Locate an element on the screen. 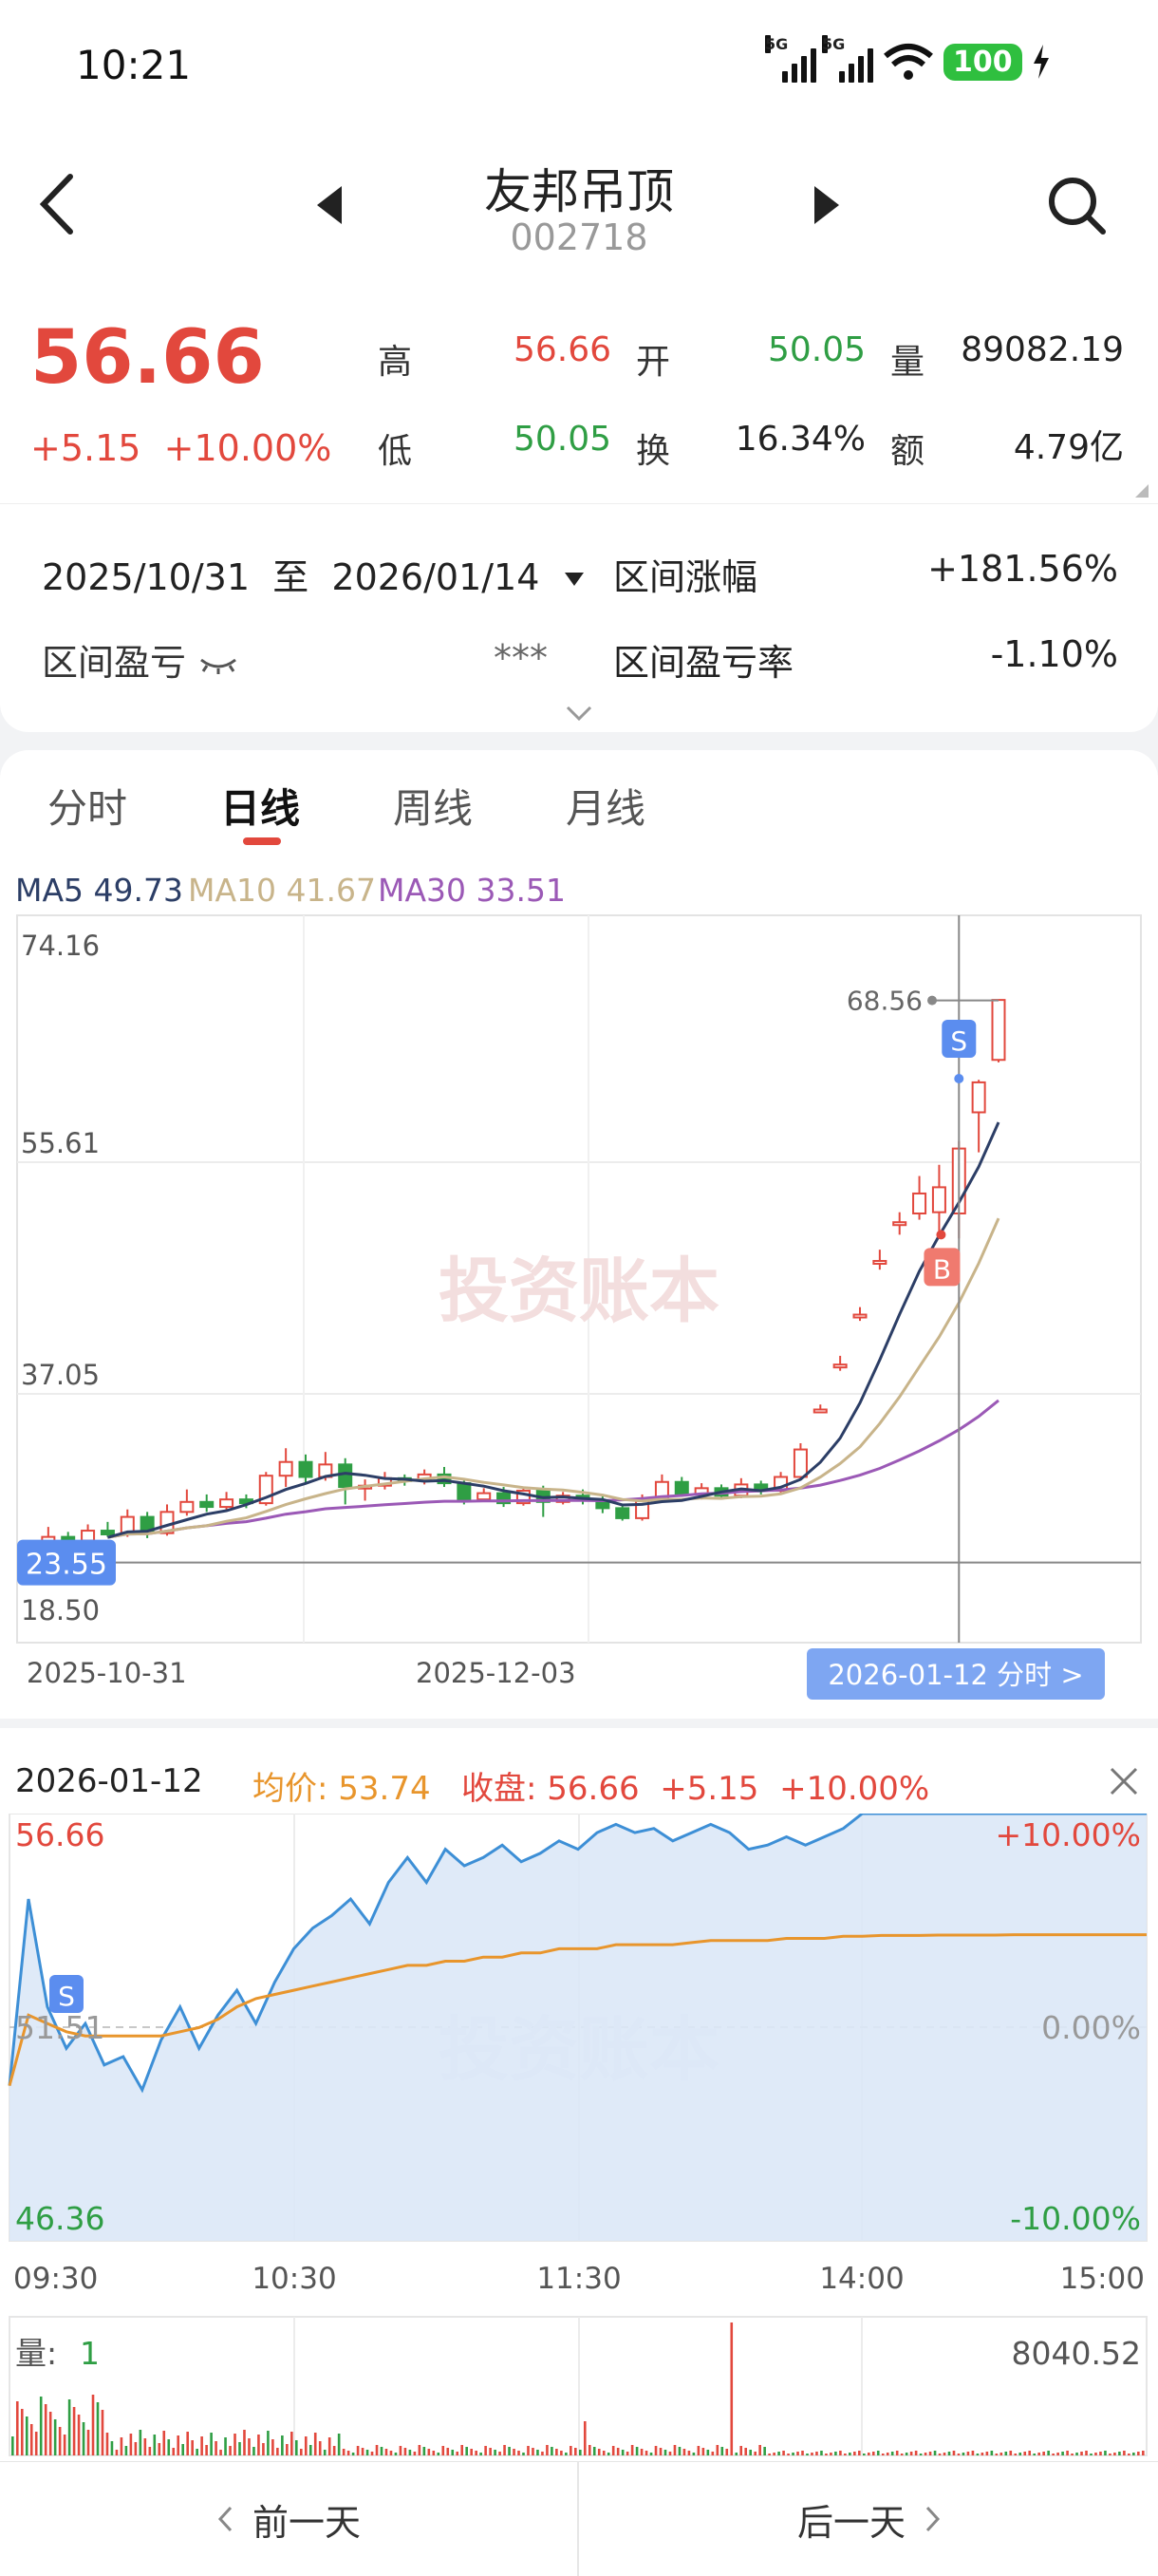 The image size is (1158, 2576). y-tick-label: 74.16 is located at coordinates (60, 946).